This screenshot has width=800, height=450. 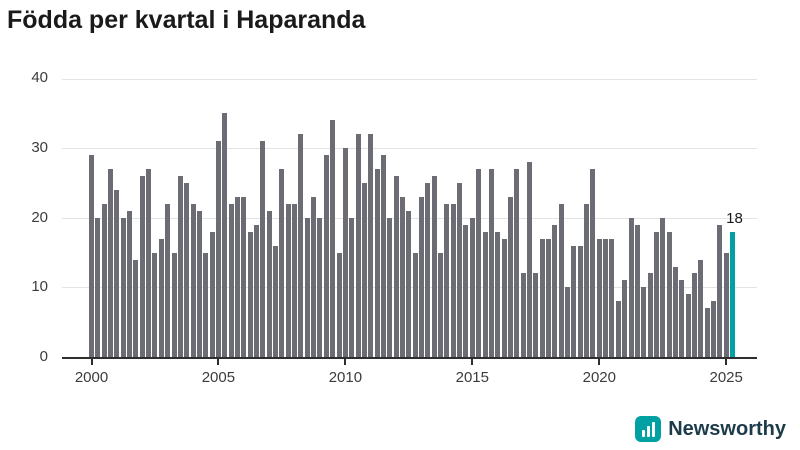 What do you see at coordinates (218, 362) in the screenshot?
I see `x-tick-2005` at bounding box center [218, 362].